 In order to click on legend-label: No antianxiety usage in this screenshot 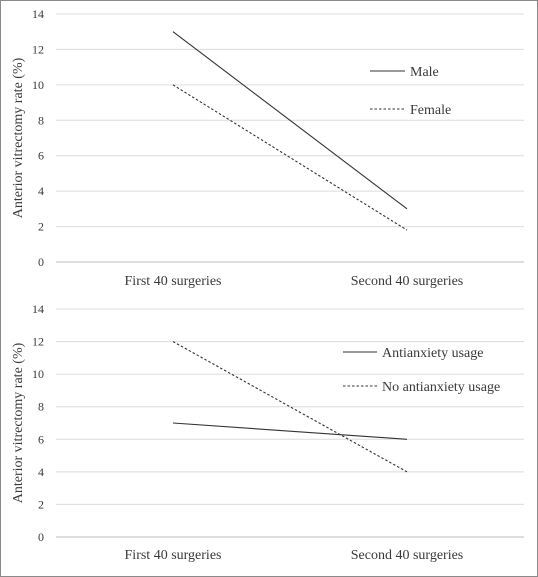, I will do `click(441, 387)`.